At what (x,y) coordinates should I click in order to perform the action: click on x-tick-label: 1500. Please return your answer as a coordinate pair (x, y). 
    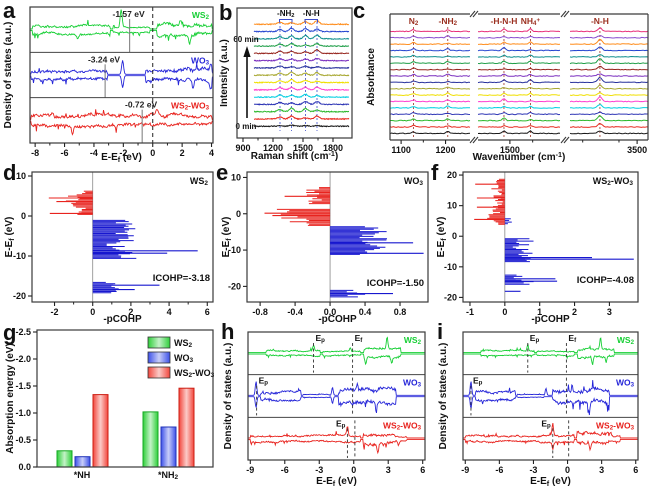
    Looking at the image, I should click on (510, 150).